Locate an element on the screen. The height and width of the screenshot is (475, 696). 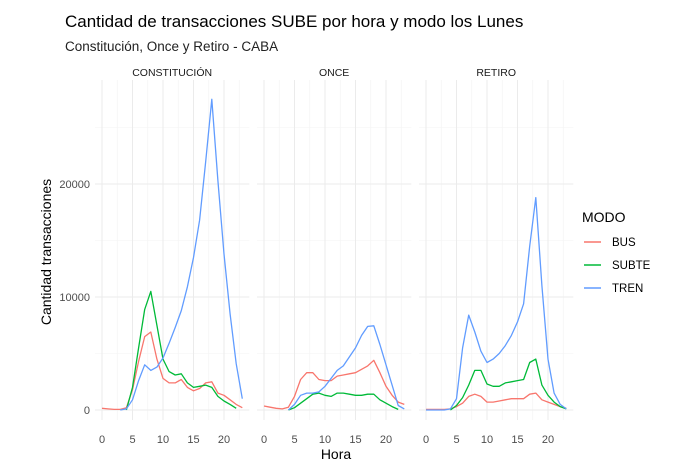
legend-label-tren: TREN is located at coordinates (627, 289).